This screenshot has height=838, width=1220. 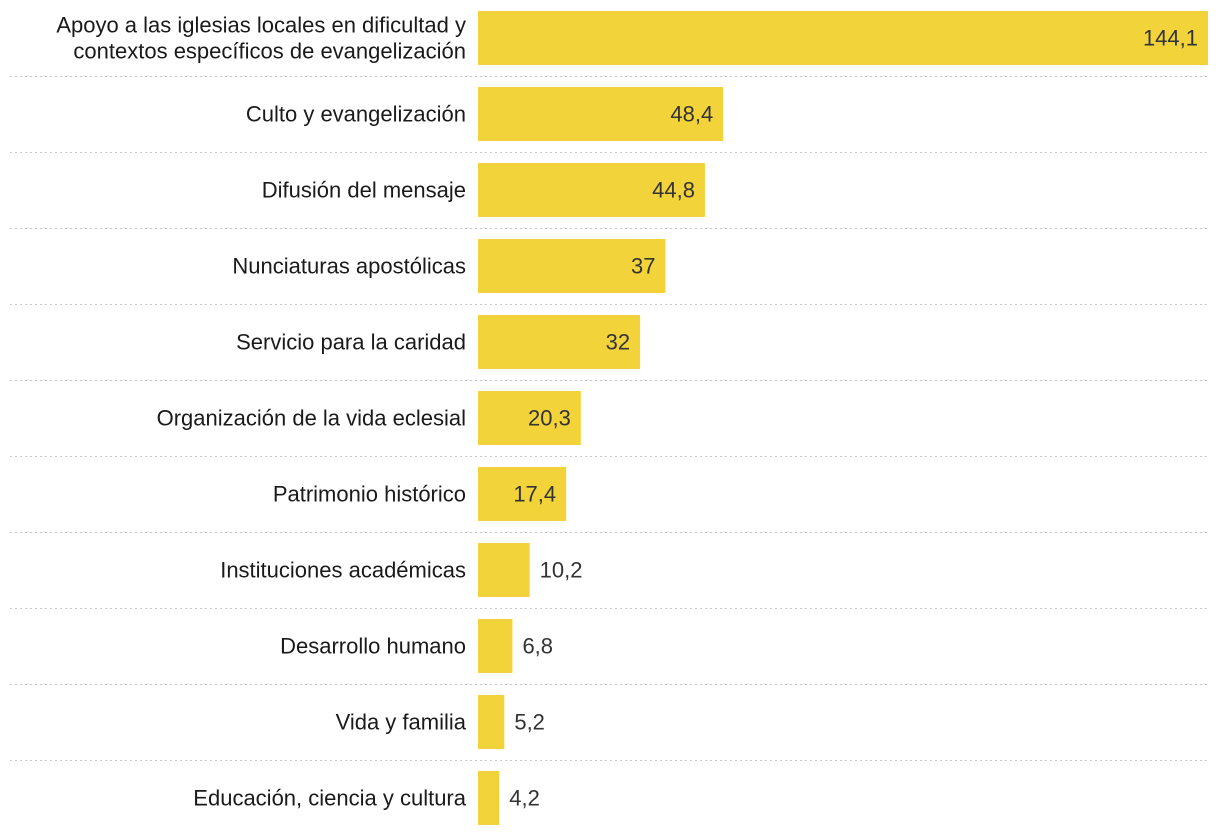 I want to click on bar-row: Patrimonio histórico 17,4, so click(x=420, y=494).